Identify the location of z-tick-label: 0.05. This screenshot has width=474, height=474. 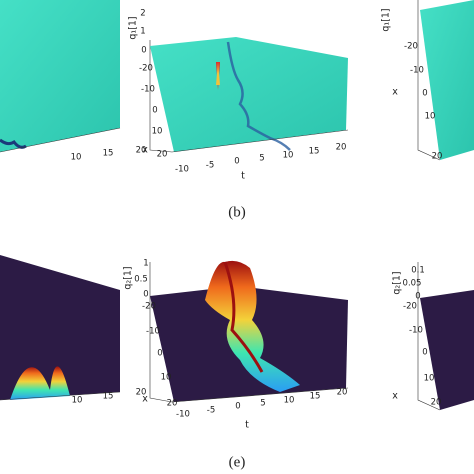
(412, 284).